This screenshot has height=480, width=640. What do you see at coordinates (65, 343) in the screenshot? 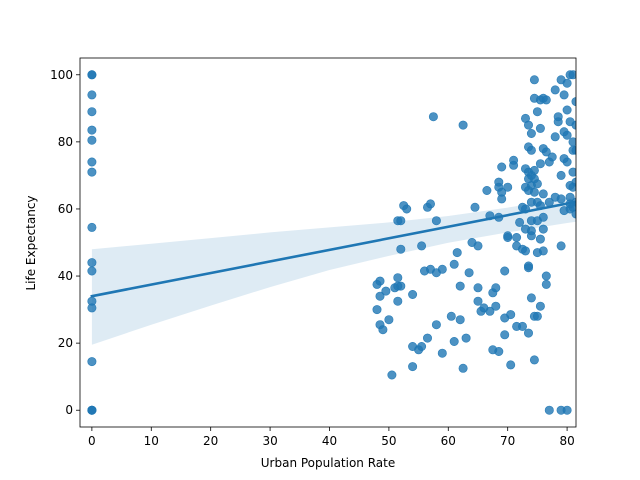
I see `y-tick-label: 20` at bounding box center [65, 343].